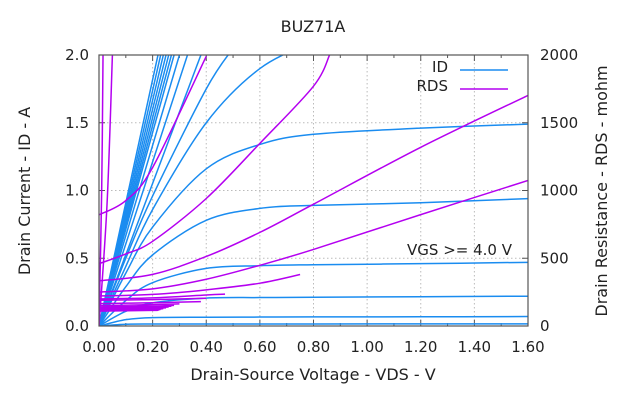 This screenshot has height=404, width=640. What do you see at coordinates (462, 76) in the screenshot?
I see `legend: ID RDS` at bounding box center [462, 76].